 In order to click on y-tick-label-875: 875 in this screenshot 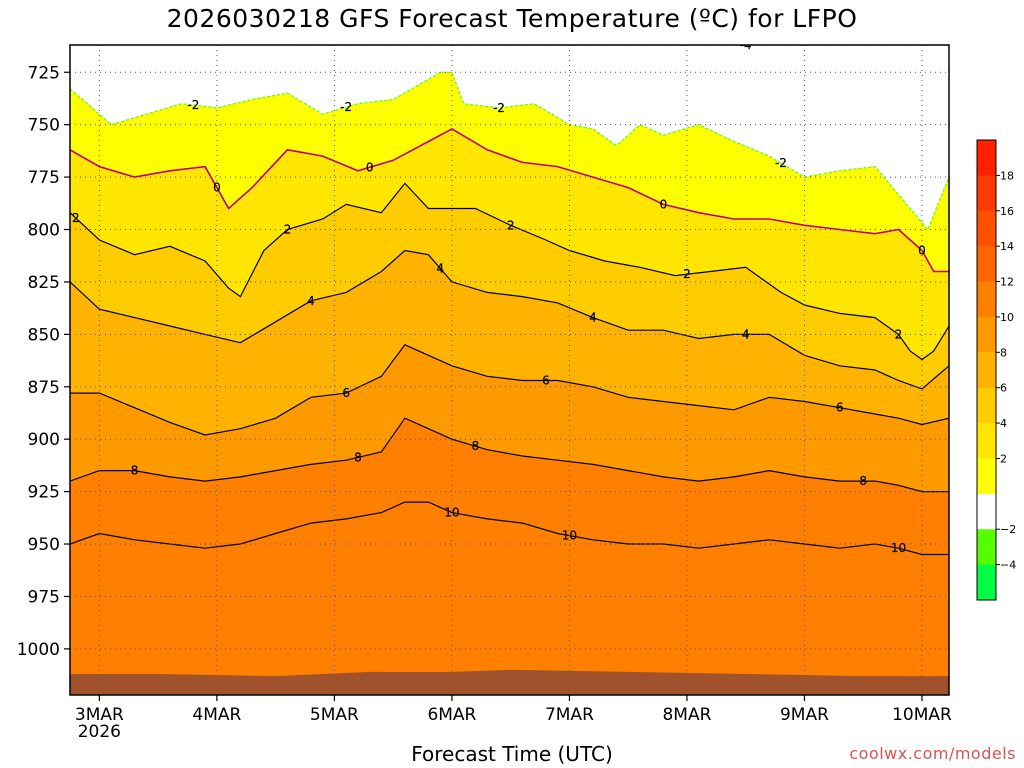, I will do `click(44, 388)`.